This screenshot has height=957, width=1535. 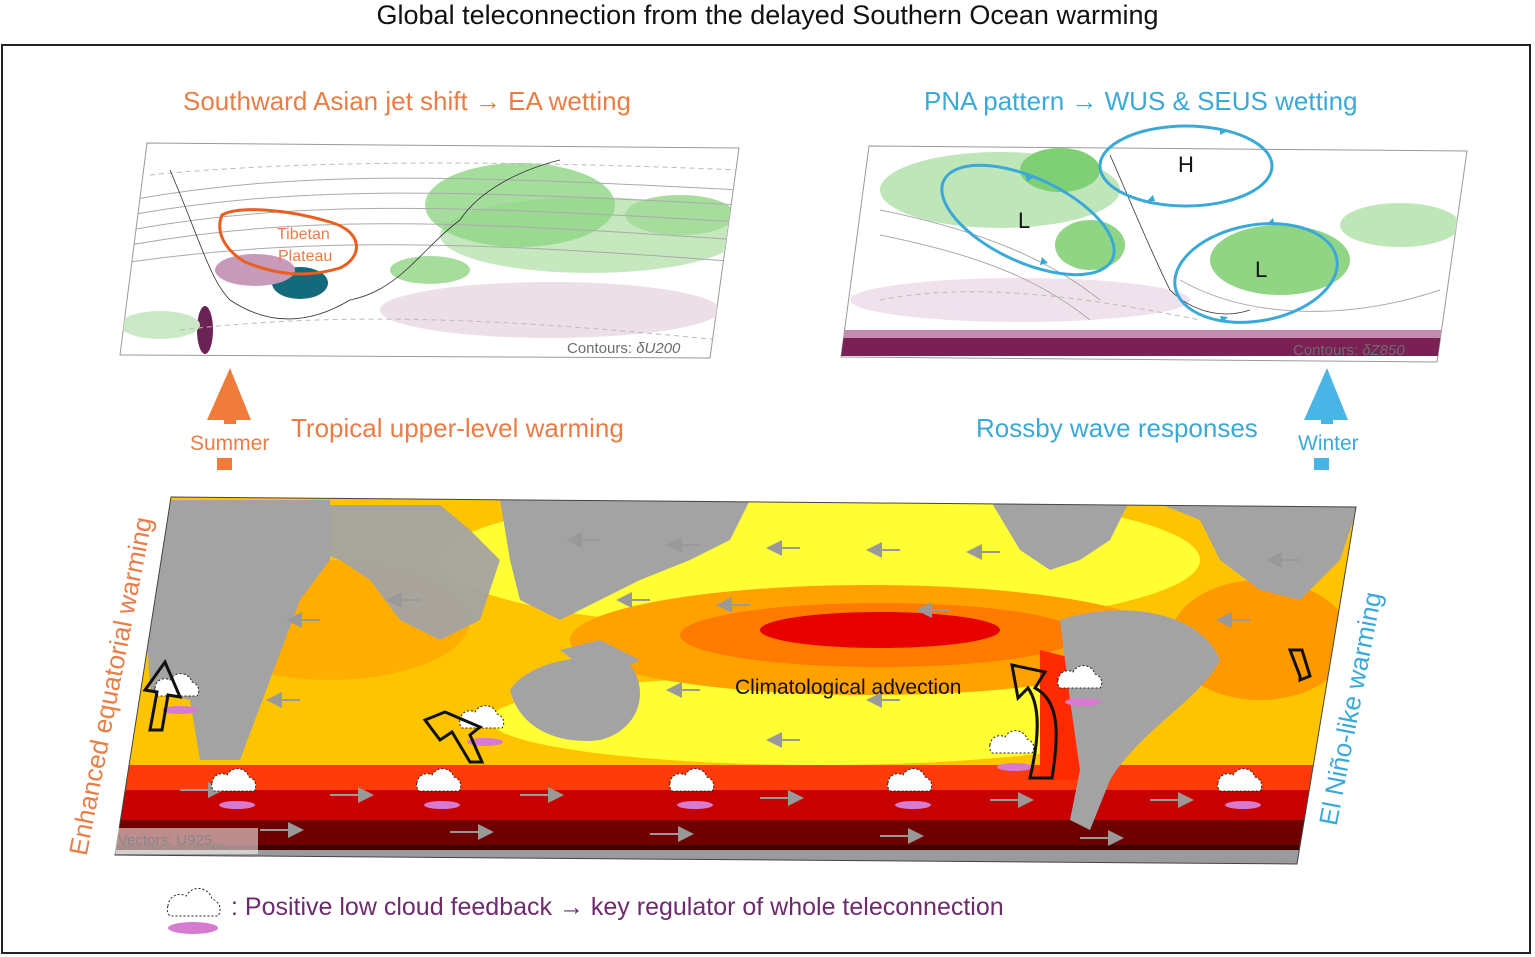 I want to click on winter-contours-note: Contours: δZ850, so click(x=1349, y=350).